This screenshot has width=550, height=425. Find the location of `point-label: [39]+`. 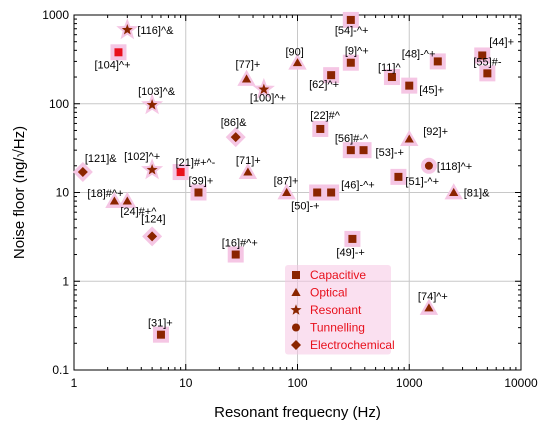

point-label: [39]+ is located at coordinates (200, 182).